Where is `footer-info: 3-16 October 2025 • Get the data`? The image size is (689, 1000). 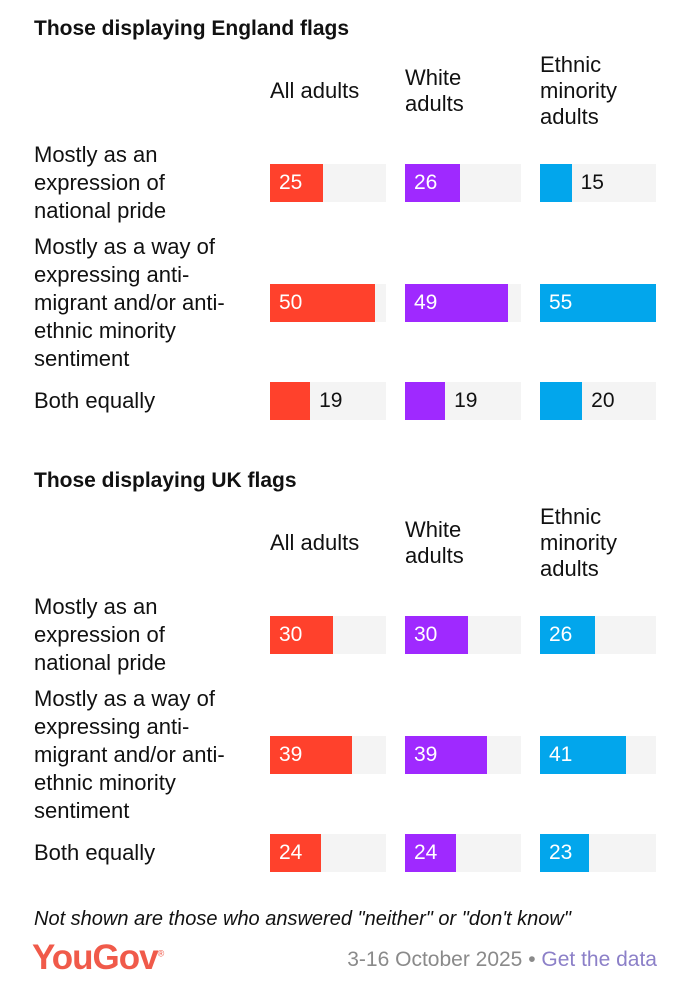
footer-info: 3-16 October 2025 • Get the data is located at coordinates (502, 960).